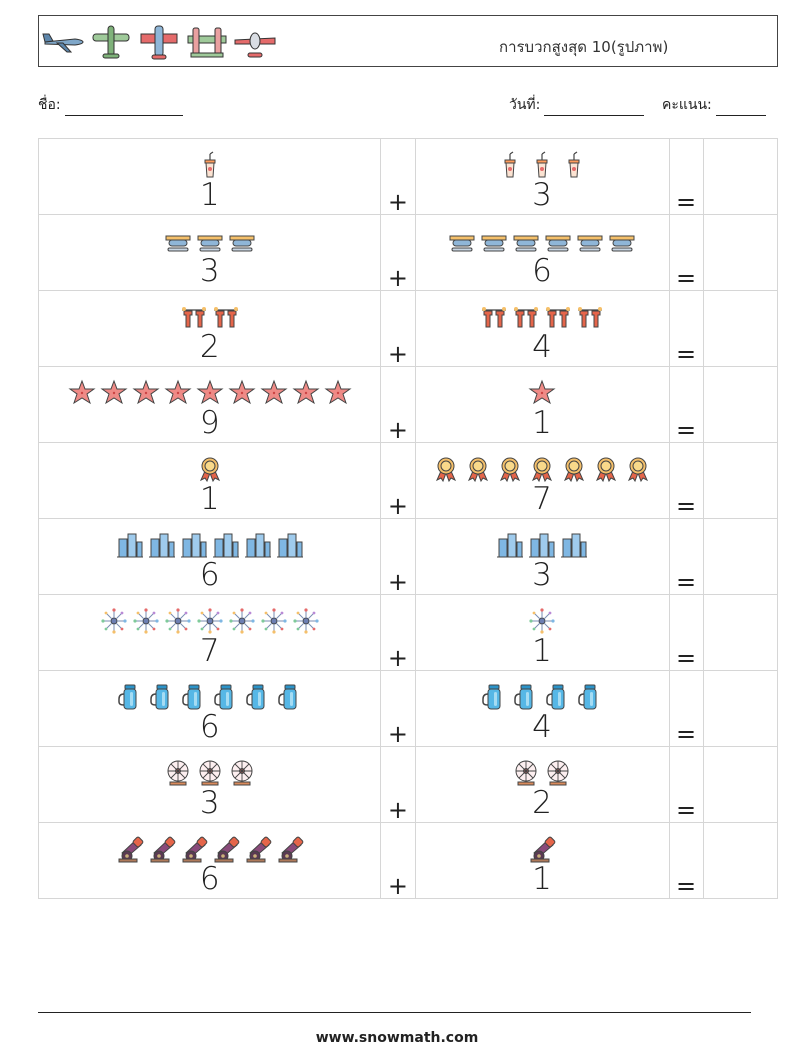  I want to click on twin-boom-plane-icon, so click(207, 42).